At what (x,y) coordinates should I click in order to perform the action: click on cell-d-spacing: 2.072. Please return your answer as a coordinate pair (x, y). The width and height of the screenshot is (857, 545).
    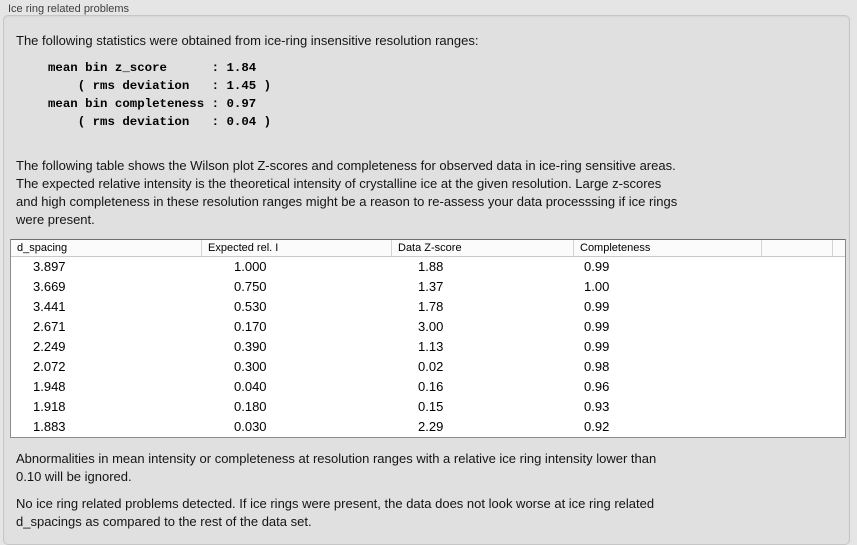
    Looking at the image, I should click on (49, 366).